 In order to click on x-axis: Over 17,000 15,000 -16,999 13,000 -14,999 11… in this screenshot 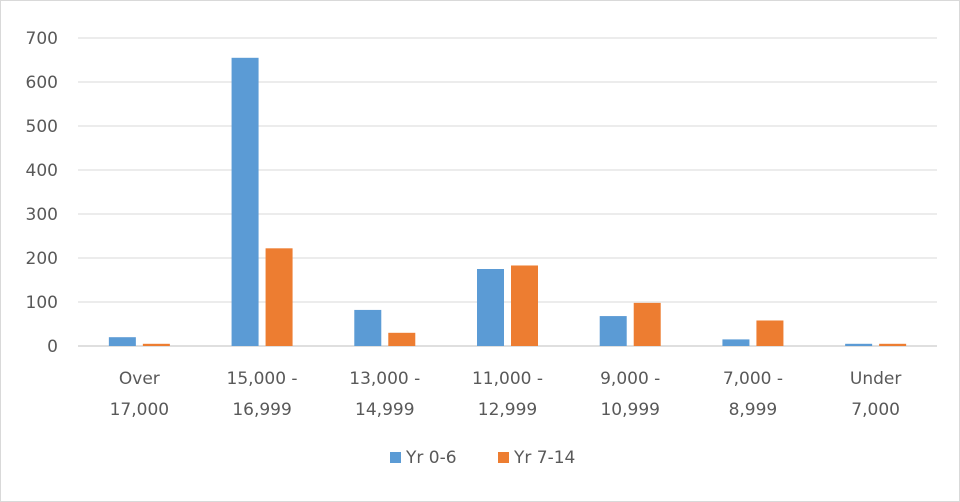, I will do `click(506, 394)`.